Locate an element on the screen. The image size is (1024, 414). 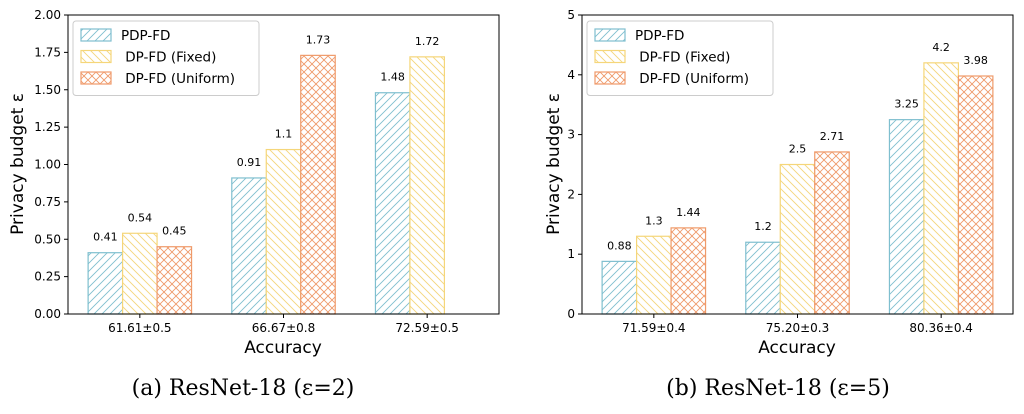
x-tick-label: 61.61±0.5 is located at coordinates (140, 328).